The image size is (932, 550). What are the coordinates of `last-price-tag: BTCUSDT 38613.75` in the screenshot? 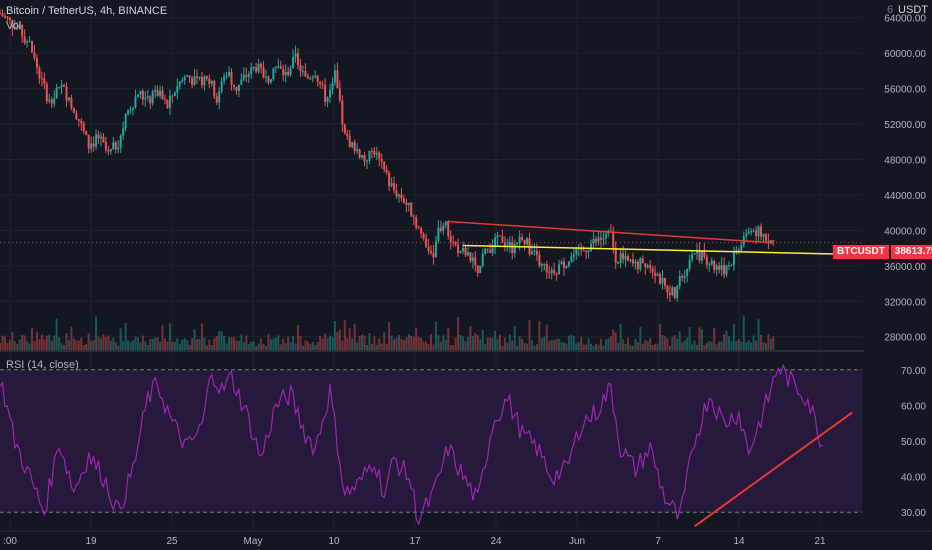 It's located at (882, 252).